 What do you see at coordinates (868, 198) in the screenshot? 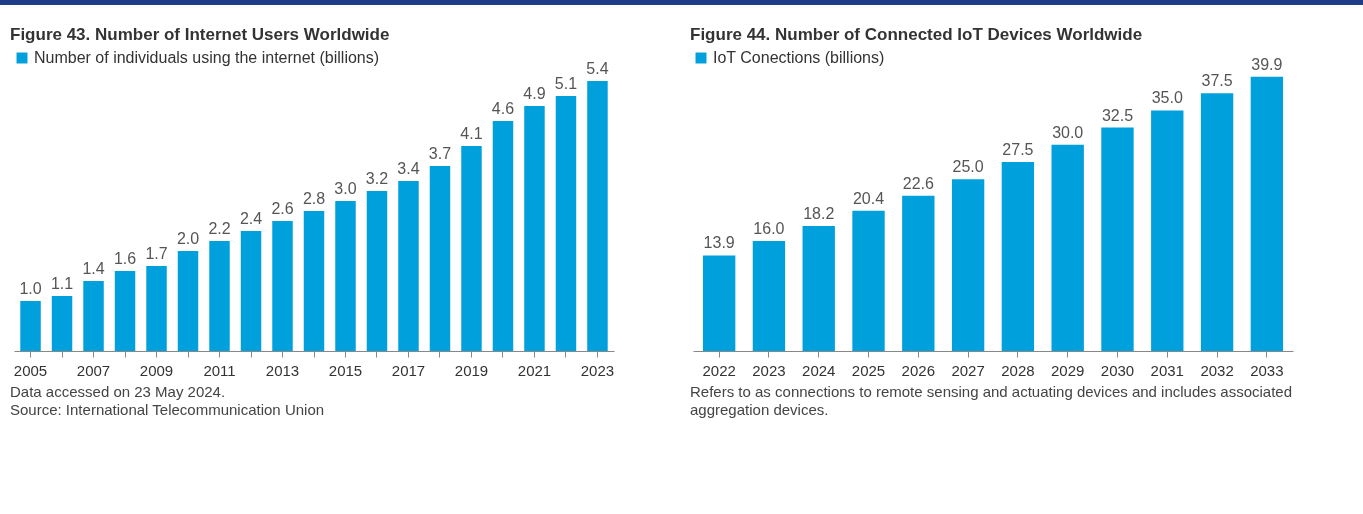
I see `data-label: 20.4` at bounding box center [868, 198].